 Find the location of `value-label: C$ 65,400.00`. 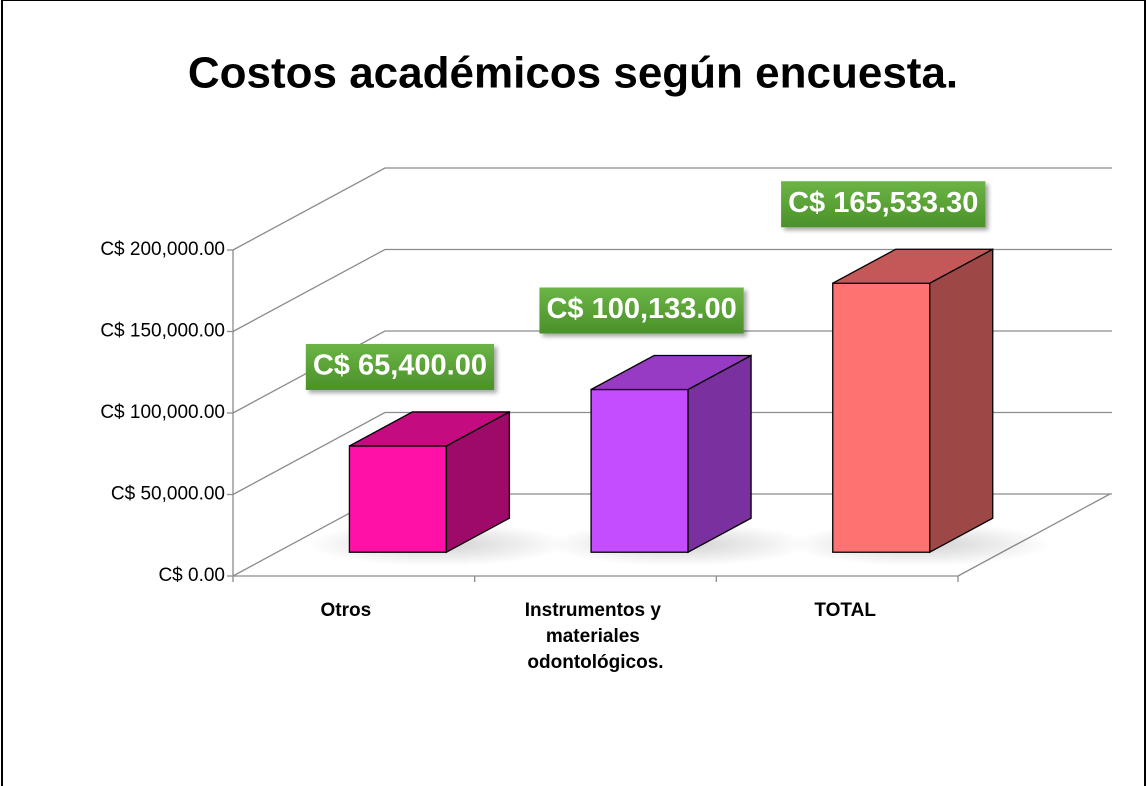

value-label: C$ 65,400.00 is located at coordinates (399, 366).